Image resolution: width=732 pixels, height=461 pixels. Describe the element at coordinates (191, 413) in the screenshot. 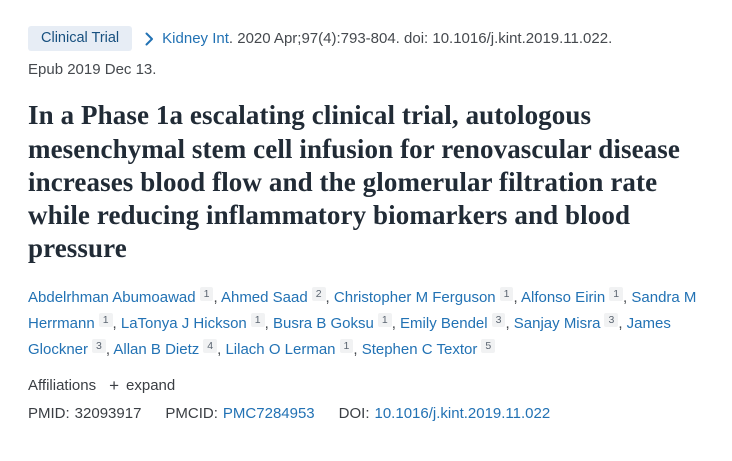

I see `pmcid-label: PMCID:` at that location.